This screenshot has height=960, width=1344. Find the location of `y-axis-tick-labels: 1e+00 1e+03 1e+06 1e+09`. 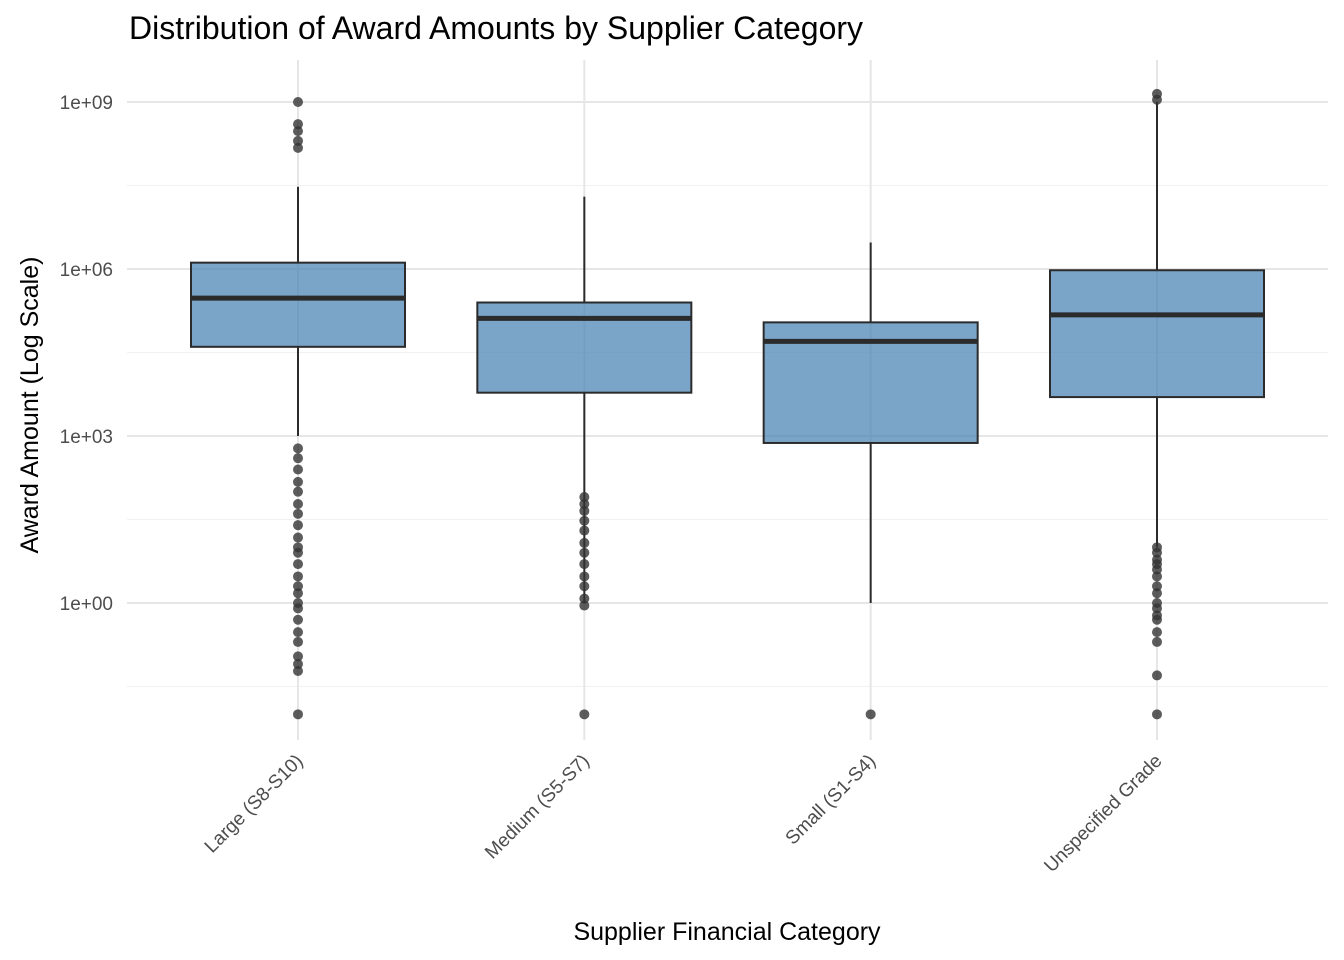

y-axis-tick-labels: 1e+00 1e+03 1e+06 1e+09 is located at coordinates (86, 354).